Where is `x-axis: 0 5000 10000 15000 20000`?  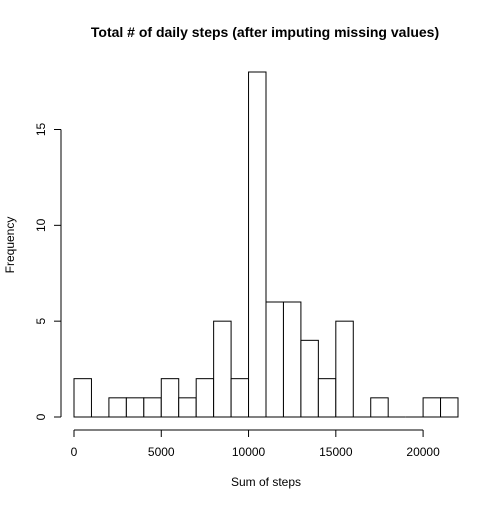 x-axis: 0 5000 10000 15000 20000 is located at coordinates (255, 444).